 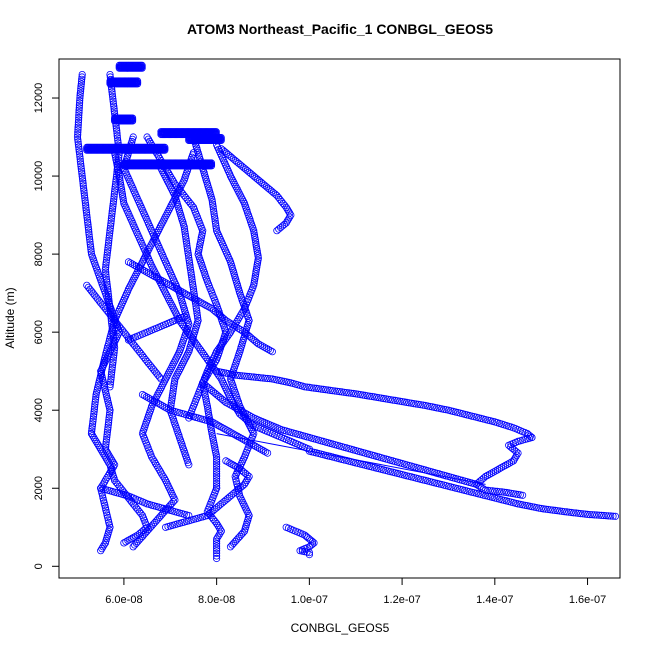 I want to click on y-axis-label: Altitude (m), so click(x=10, y=317).